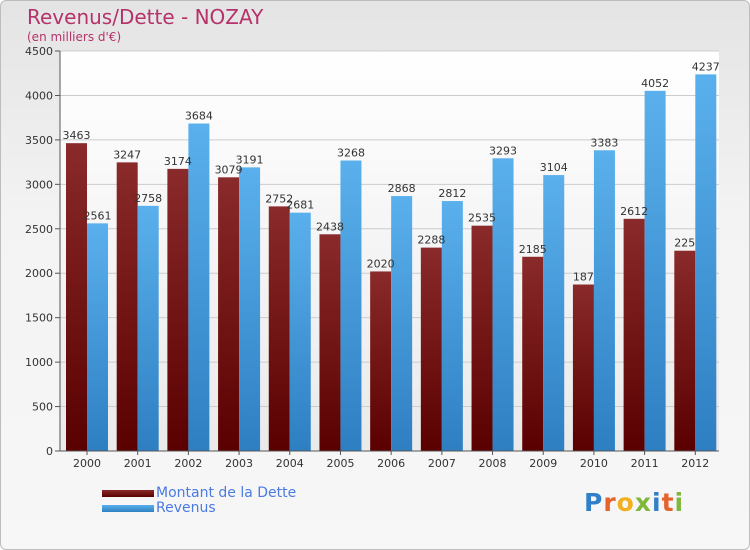  What do you see at coordinates (610, 502) in the screenshot?
I see `logo-letter: r` at bounding box center [610, 502].